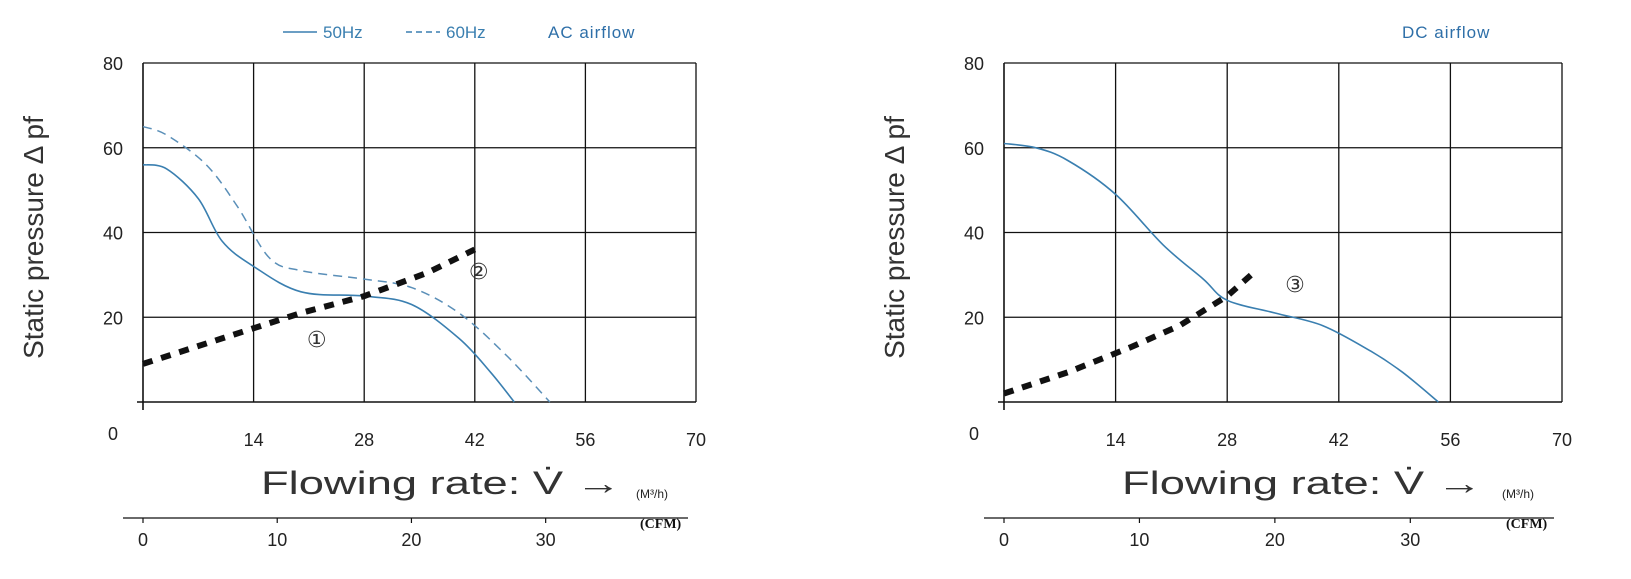 Image resolution: width=1631 pixels, height=579 pixels. I want to click on chart-title: DC airflow, so click(1446, 32).